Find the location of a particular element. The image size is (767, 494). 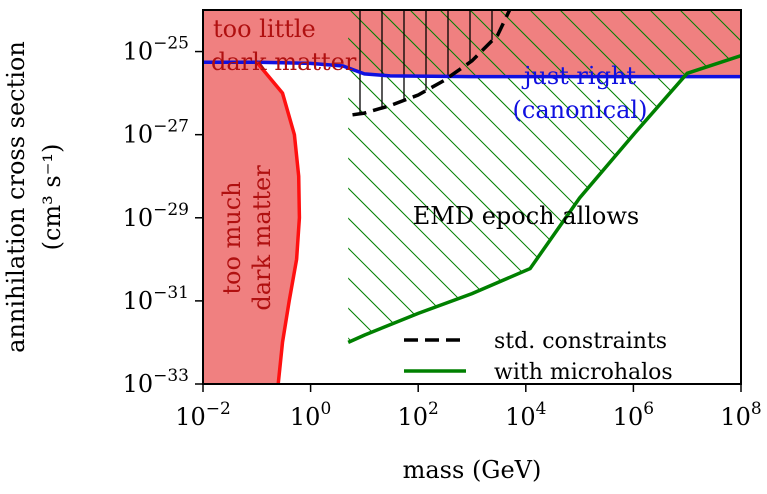

y-tick-label: 10−33 is located at coordinates (156, 382).